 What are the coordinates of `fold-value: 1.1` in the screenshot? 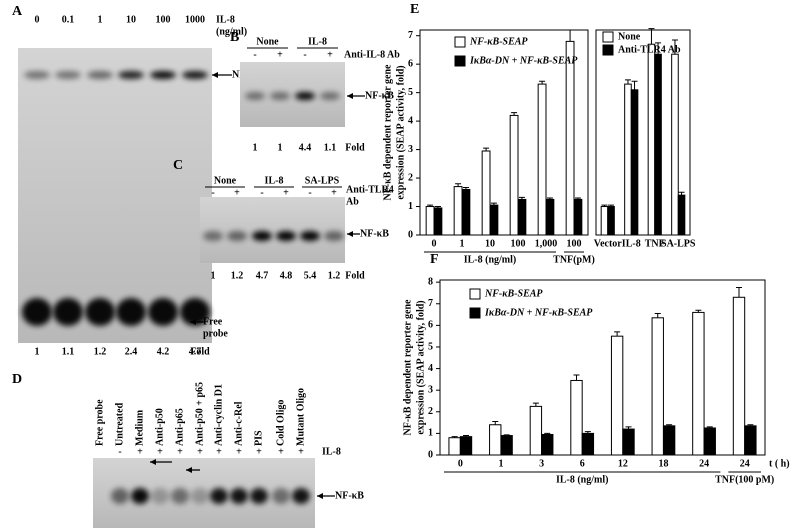 It's located at (68, 351).